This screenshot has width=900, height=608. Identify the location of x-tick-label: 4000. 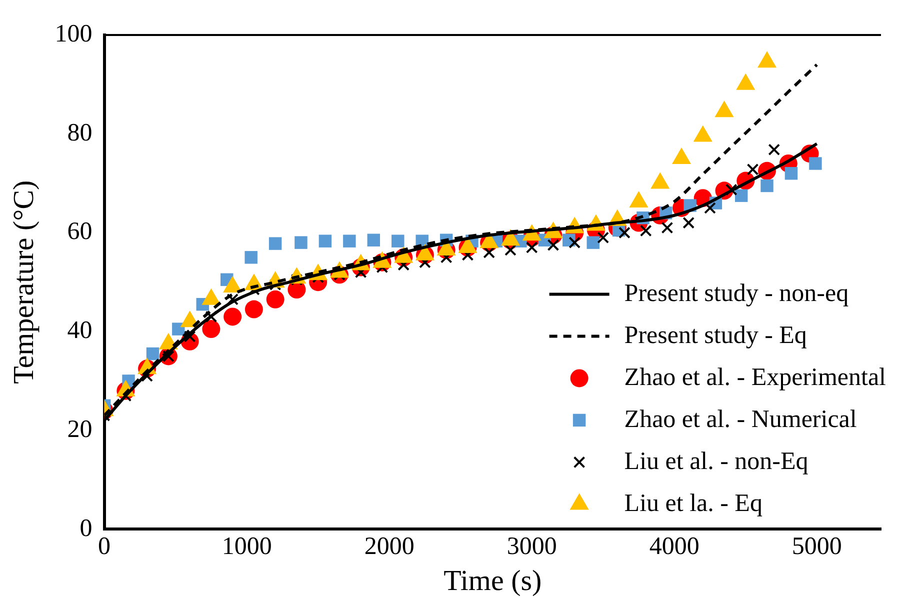
(674, 546).